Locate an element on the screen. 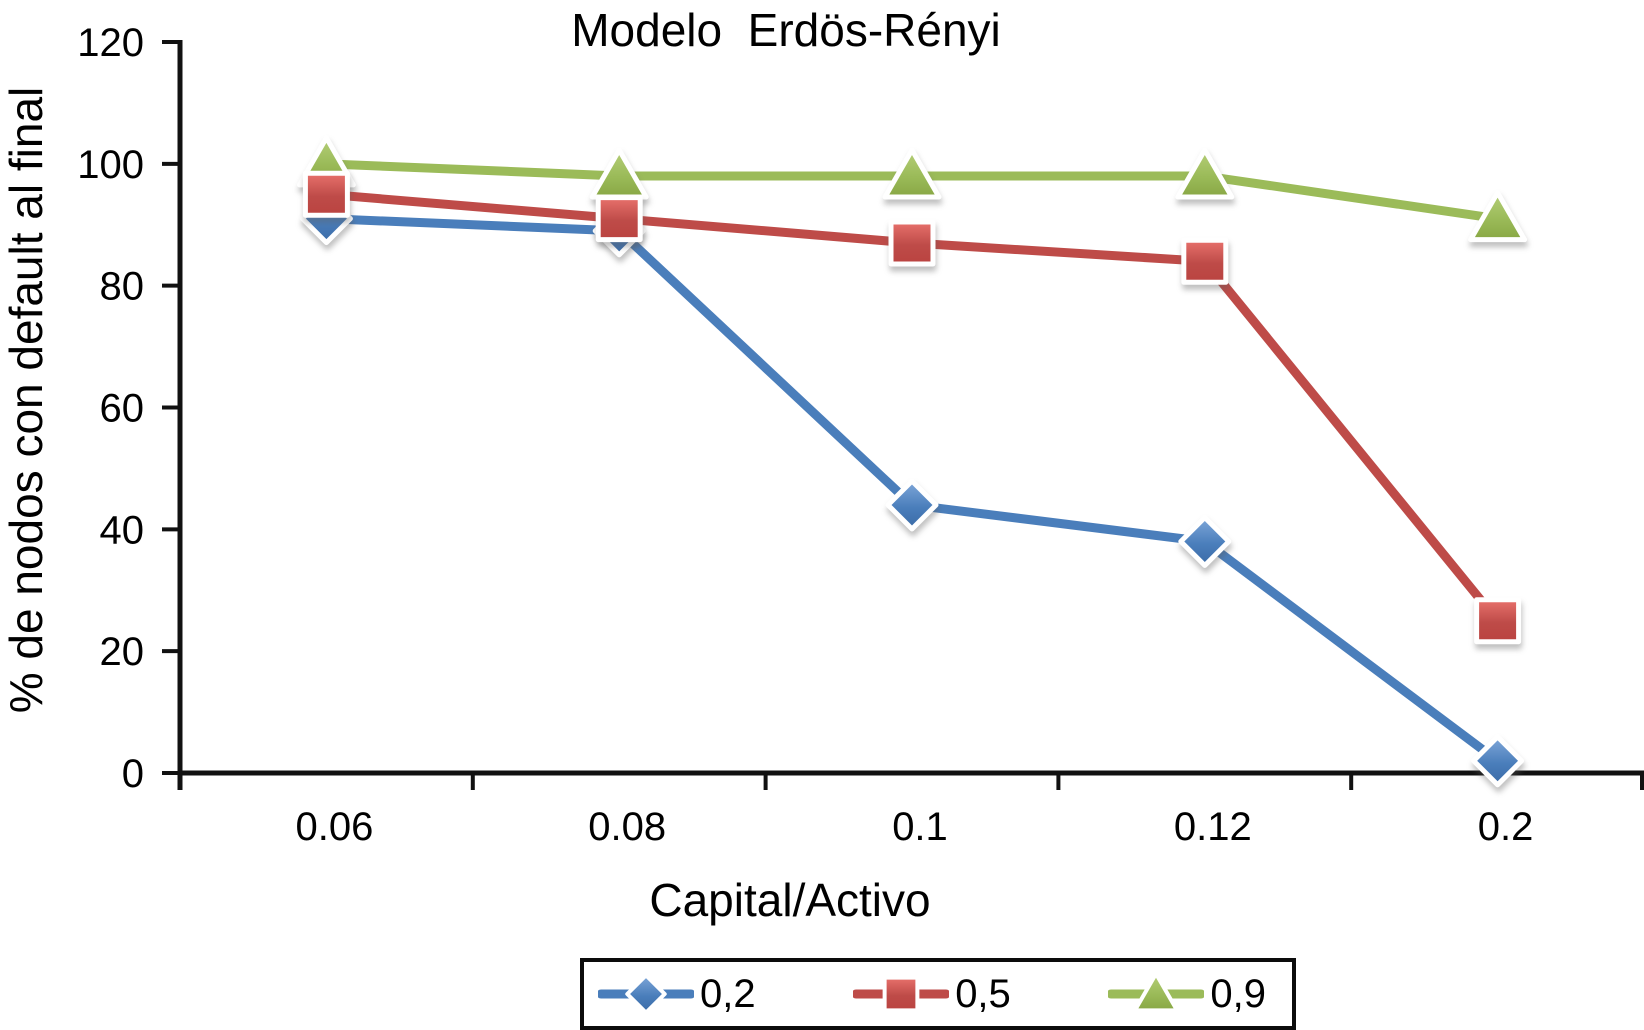 Image resolution: width=1644 pixels, height=1030 pixels. triangle-icon is located at coordinates (1156, 992).